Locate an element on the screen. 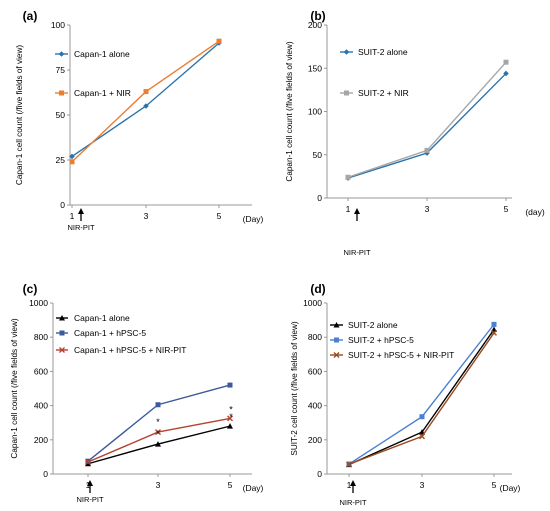 The width and height of the screenshot is (550, 511). panel-label: (d) is located at coordinates (317, 289).